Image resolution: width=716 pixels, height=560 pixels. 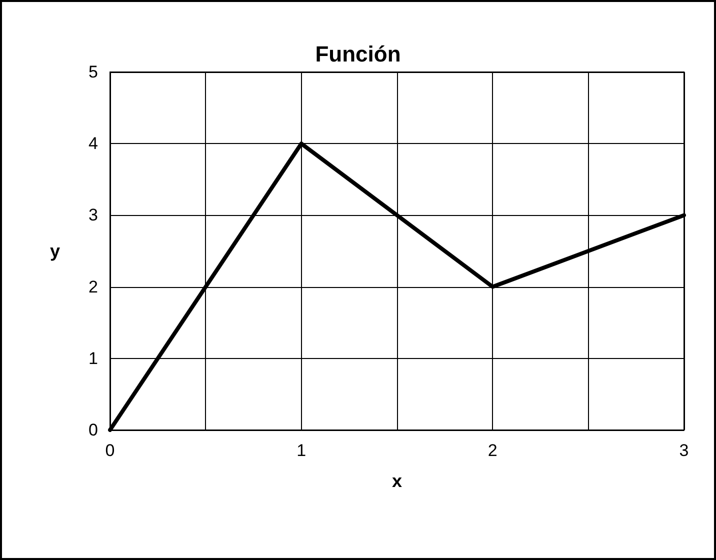 What do you see at coordinates (110, 450) in the screenshot?
I see `x-tick-label: 0` at bounding box center [110, 450].